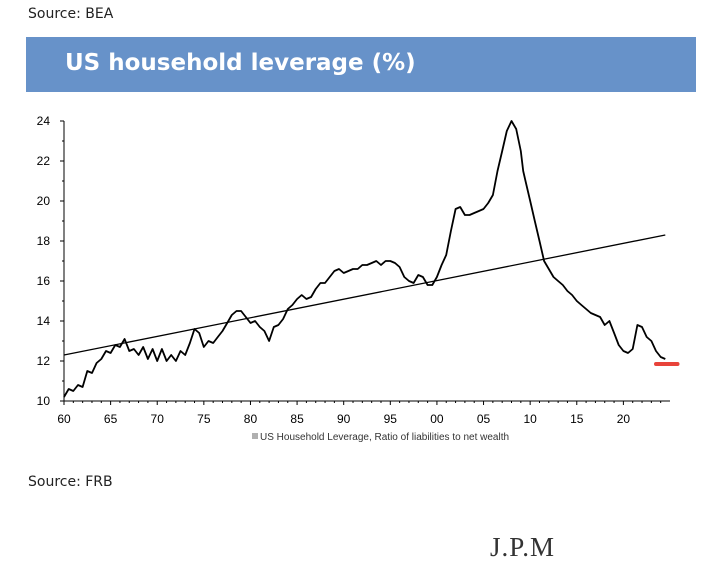 Image resolution: width=715 pixels, height=573 pixels. What do you see at coordinates (437, 419) in the screenshot?
I see `x-tick-label: 00` at bounding box center [437, 419].